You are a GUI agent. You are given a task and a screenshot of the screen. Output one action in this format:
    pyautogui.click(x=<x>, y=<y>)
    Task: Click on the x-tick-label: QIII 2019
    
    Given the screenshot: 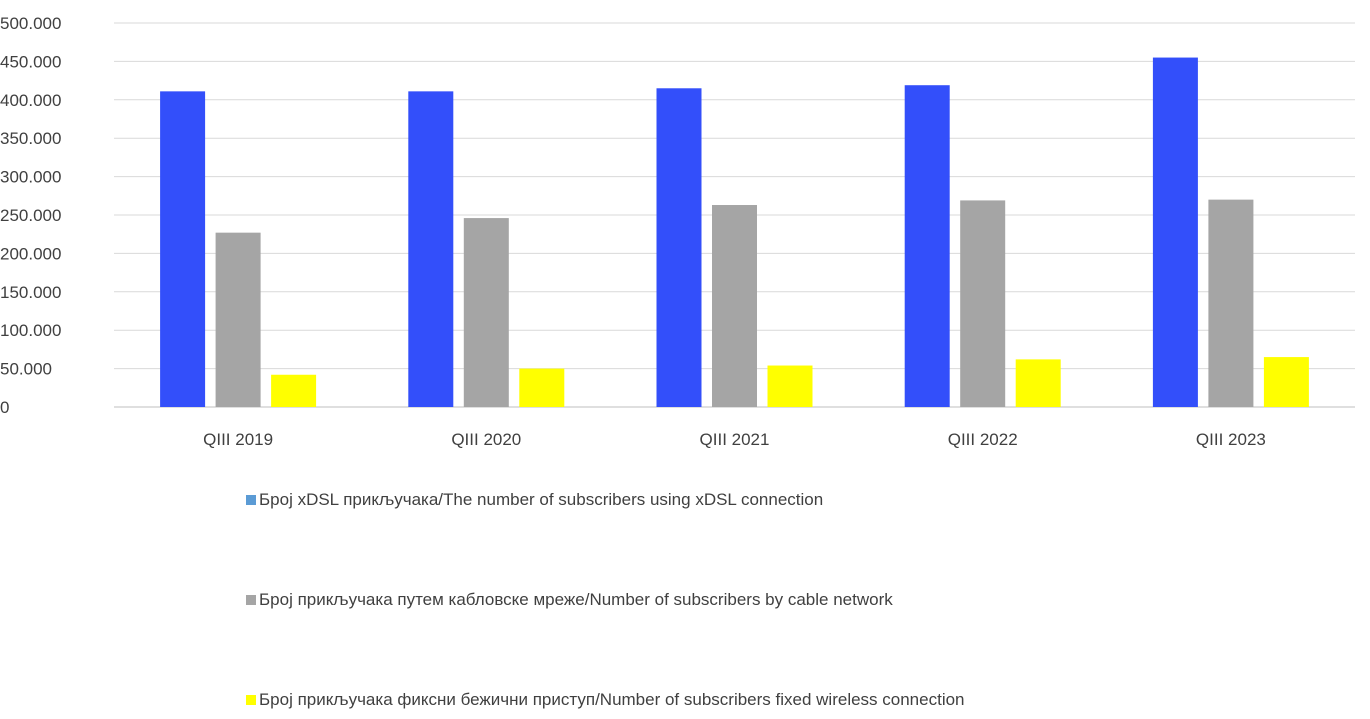 What is the action you would take?
    pyautogui.click(x=238, y=439)
    